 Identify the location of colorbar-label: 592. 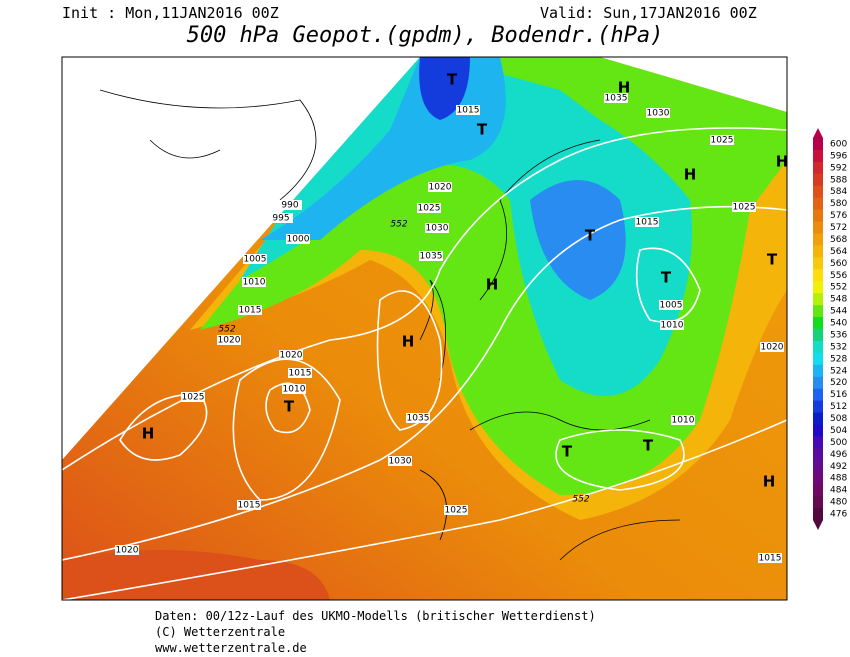
(838, 168).